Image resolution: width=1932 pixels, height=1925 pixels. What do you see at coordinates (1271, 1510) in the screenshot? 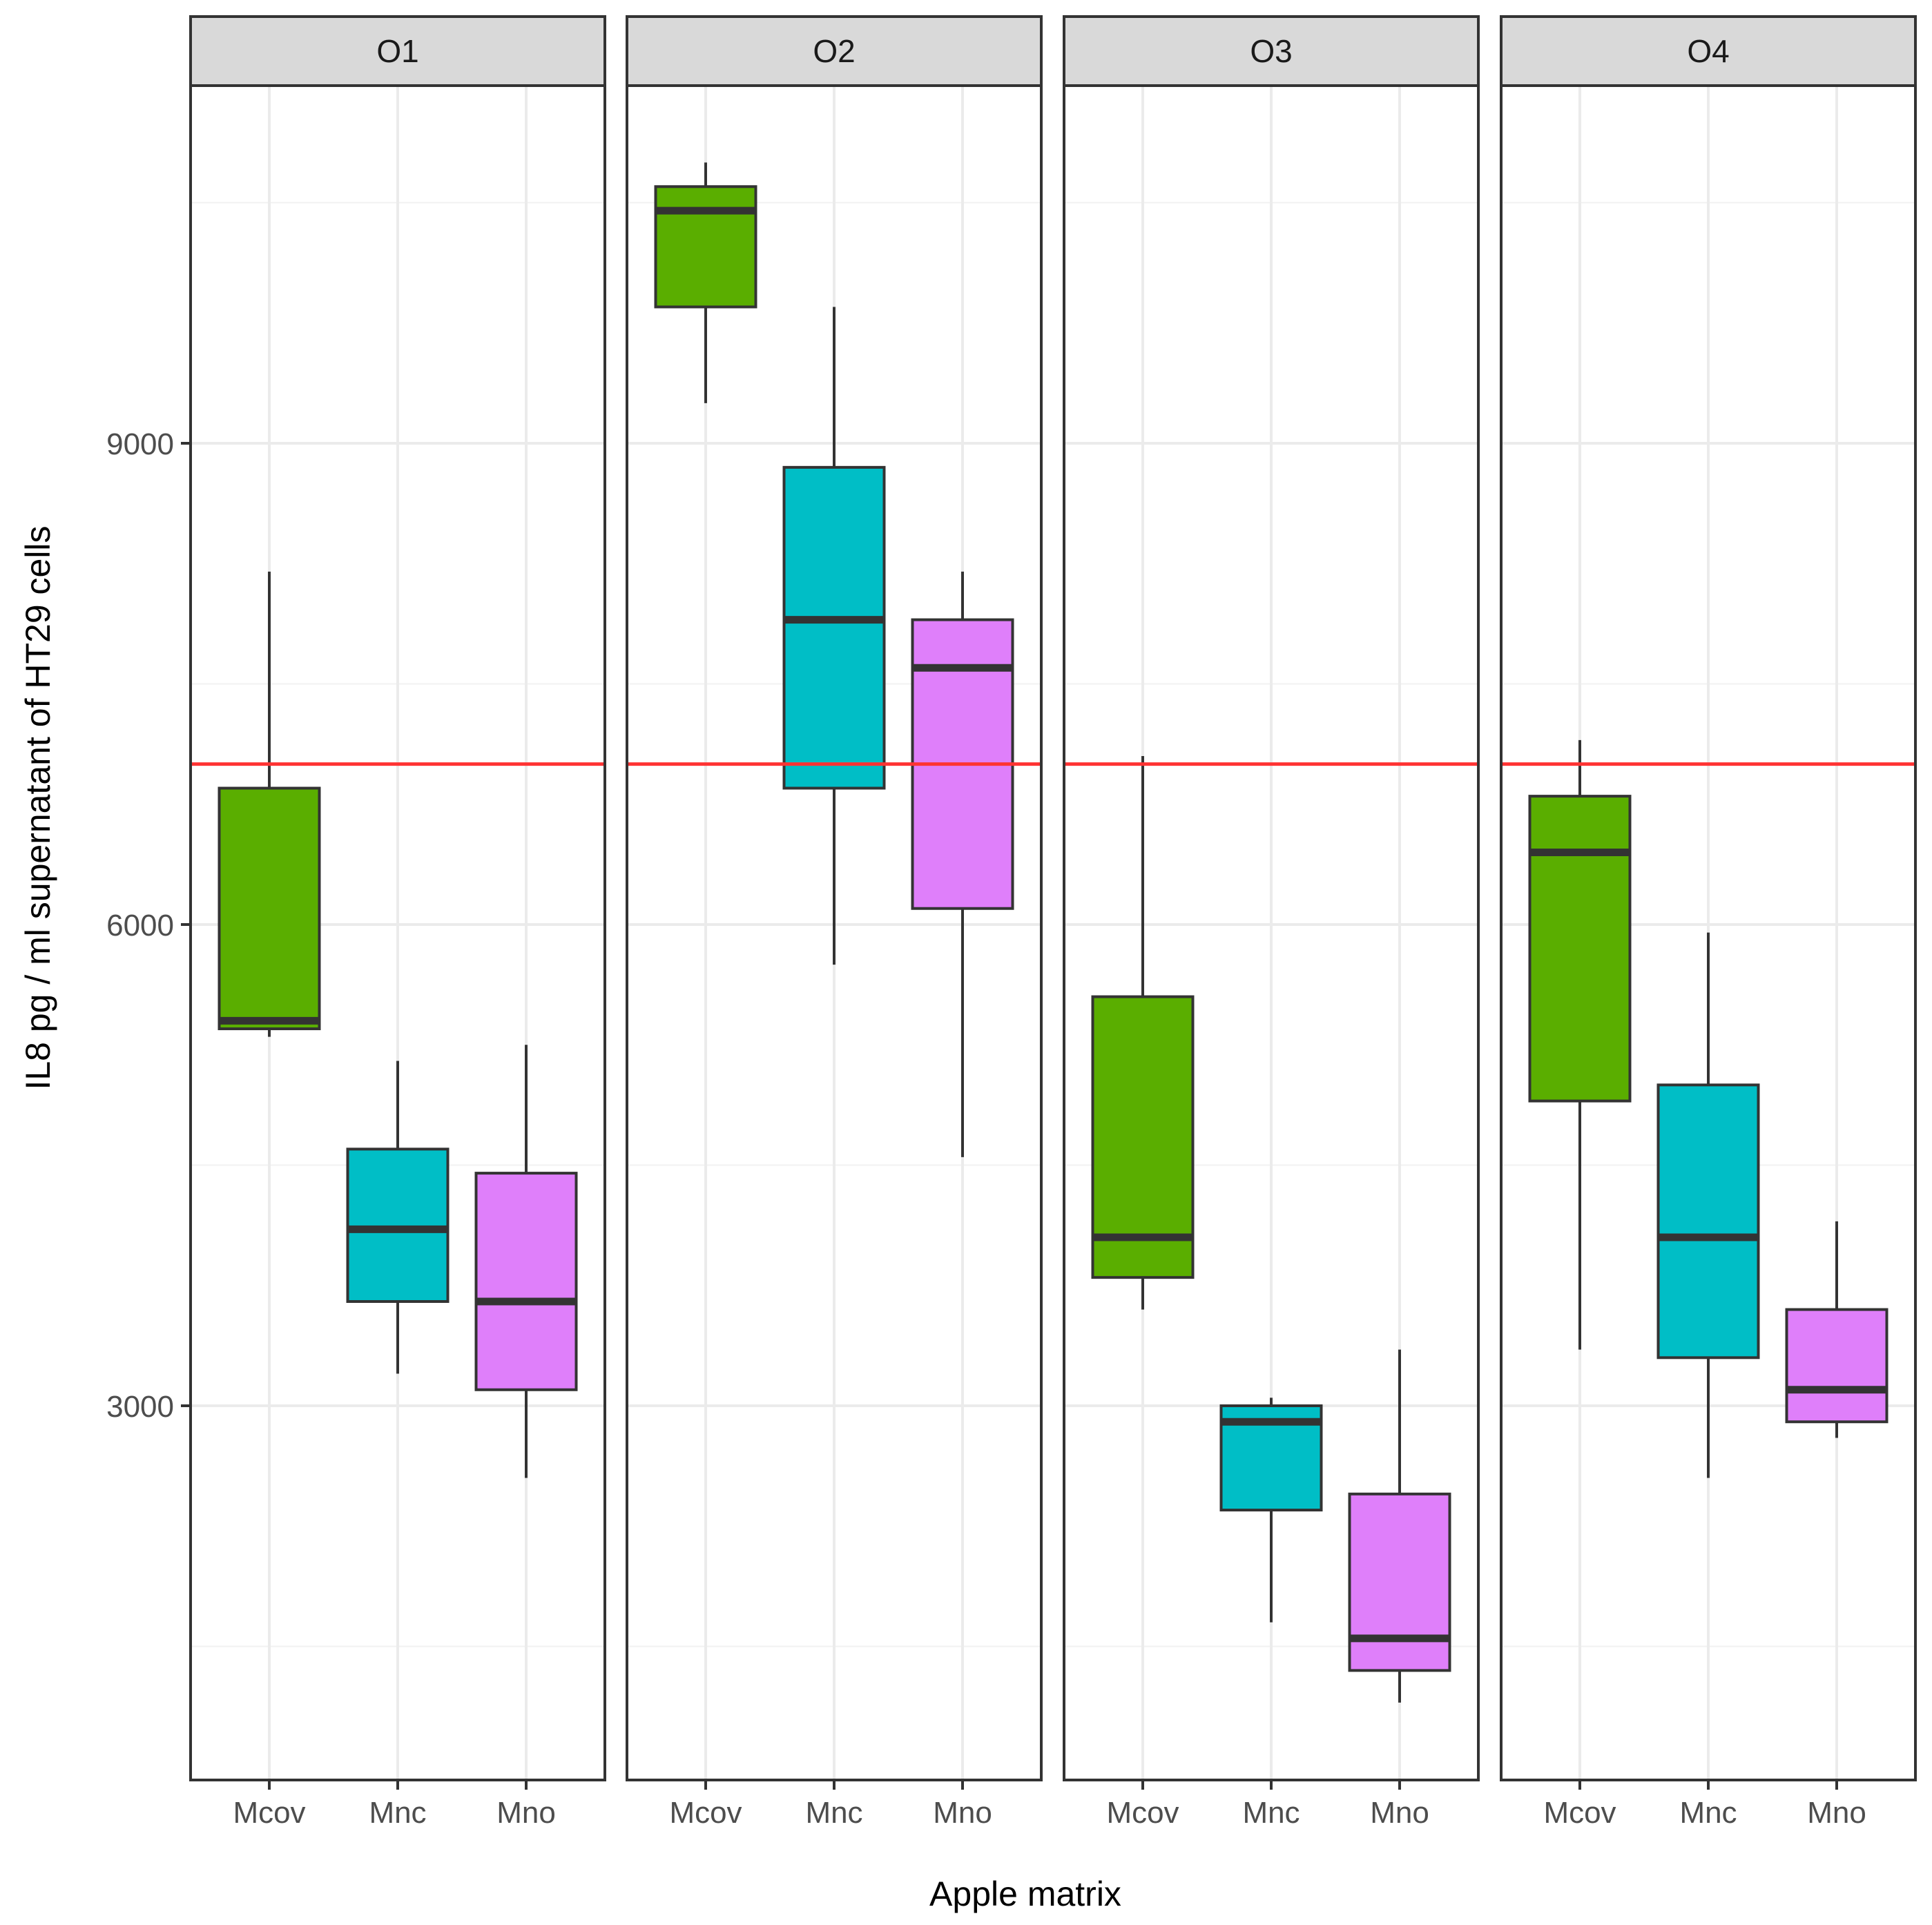
I see `box-o3-mnc` at bounding box center [1271, 1510].